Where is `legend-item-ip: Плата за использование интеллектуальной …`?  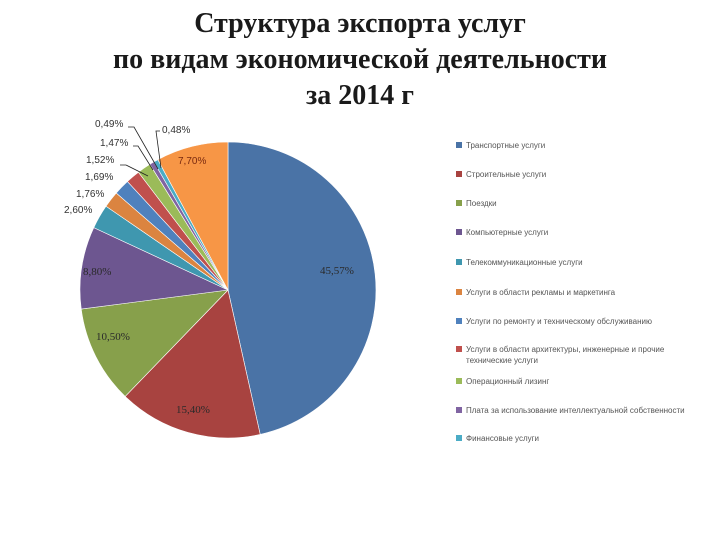 legend-item-ip: Плата за использование интеллектуальной … is located at coordinates (573, 410).